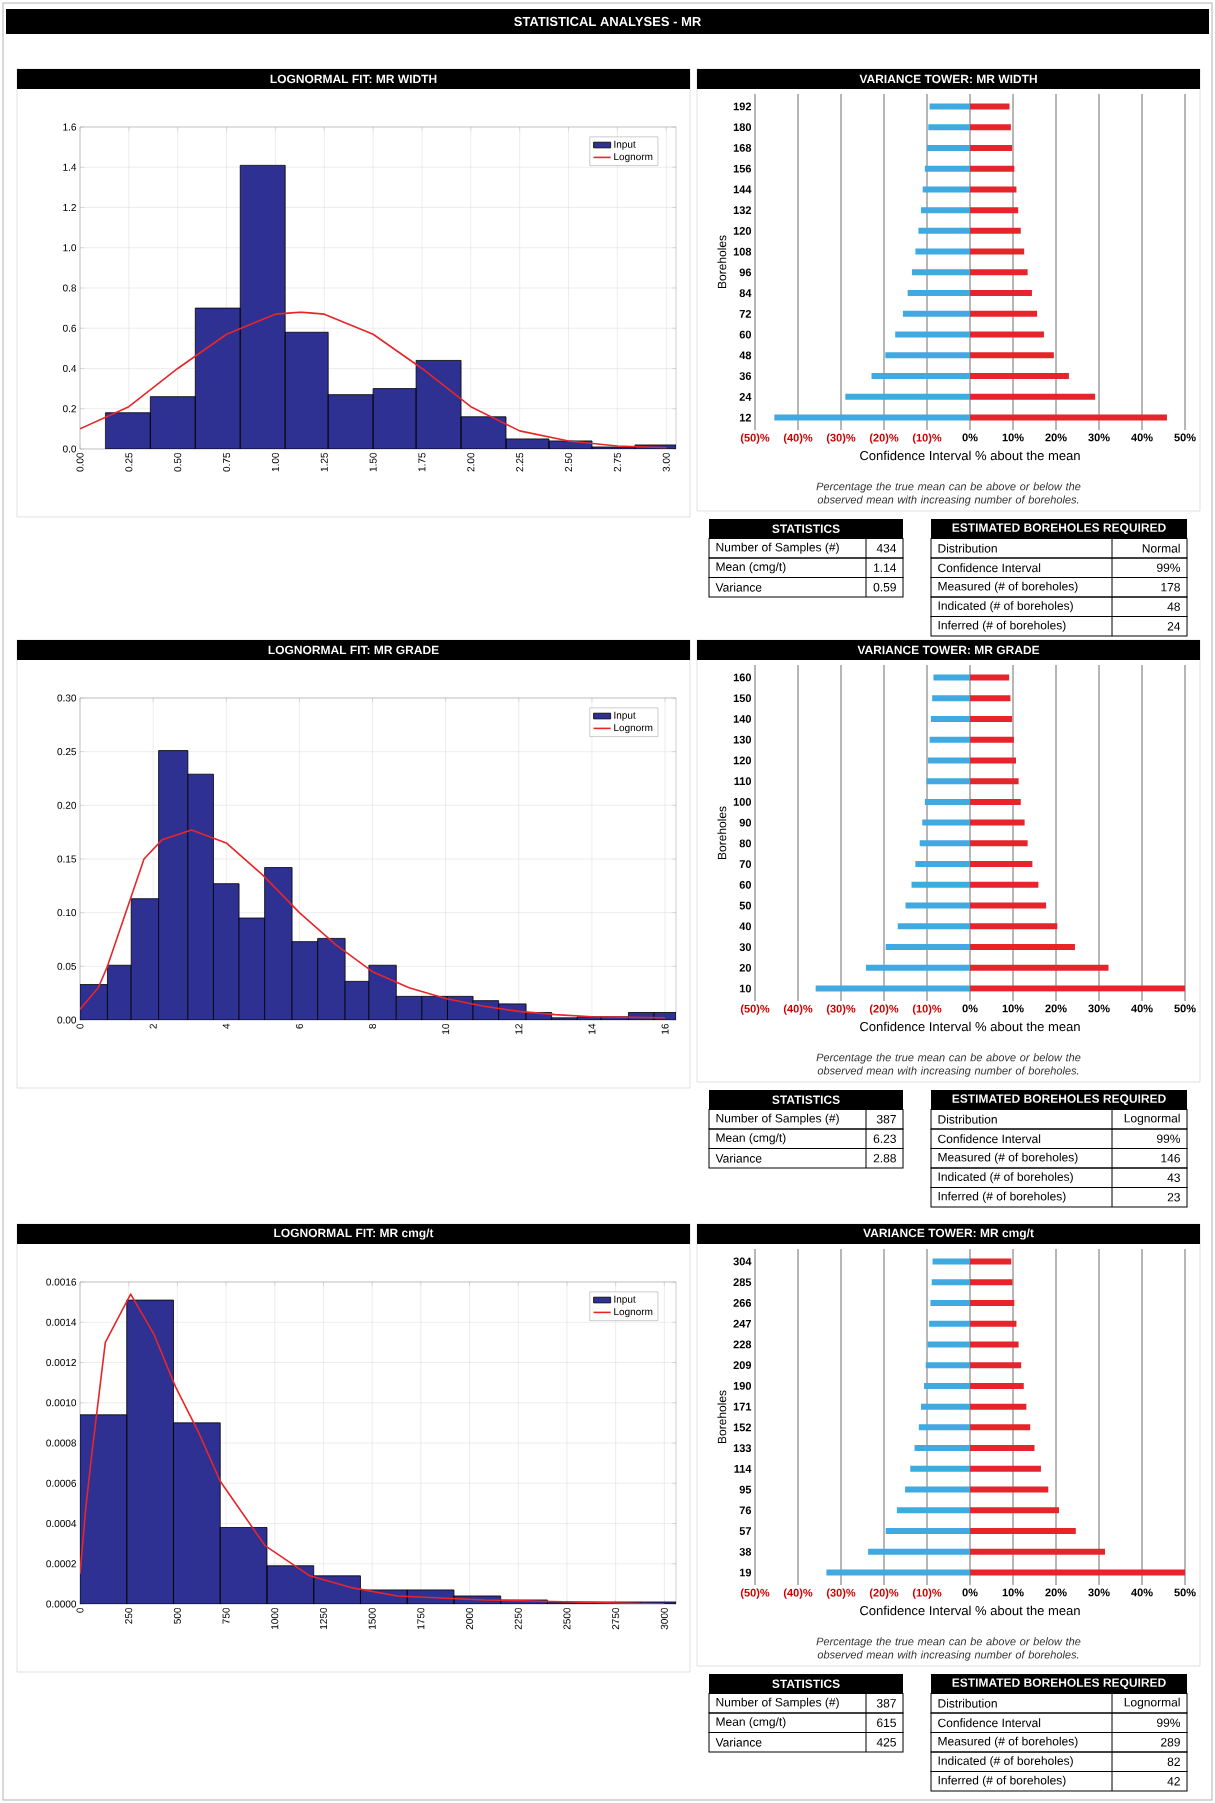 This screenshot has height=1803, width=1215. Describe the element at coordinates (422, 462) in the screenshot. I see `x-tick-label: 1.75` at that location.